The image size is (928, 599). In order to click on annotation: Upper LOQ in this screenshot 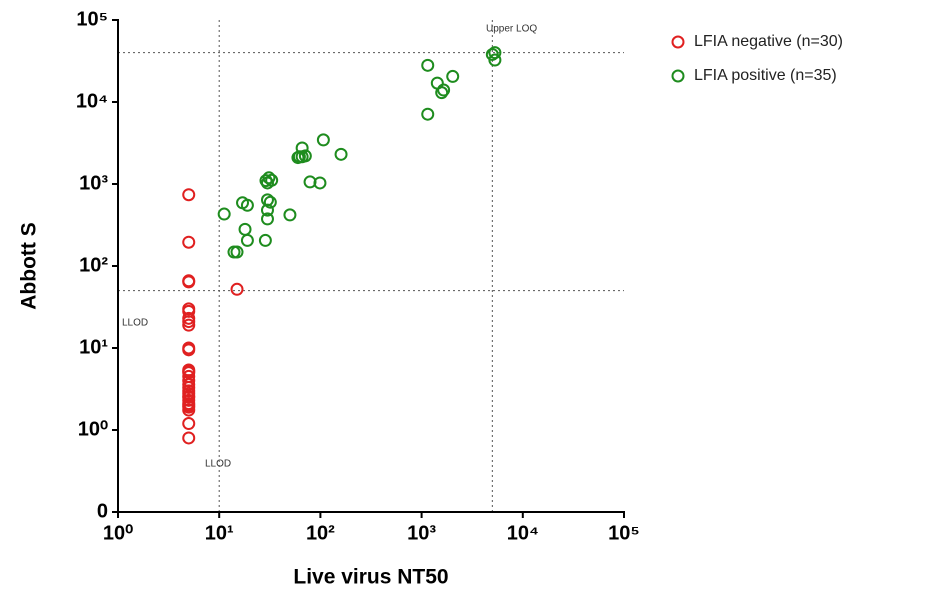, I will do `click(511, 29)`.